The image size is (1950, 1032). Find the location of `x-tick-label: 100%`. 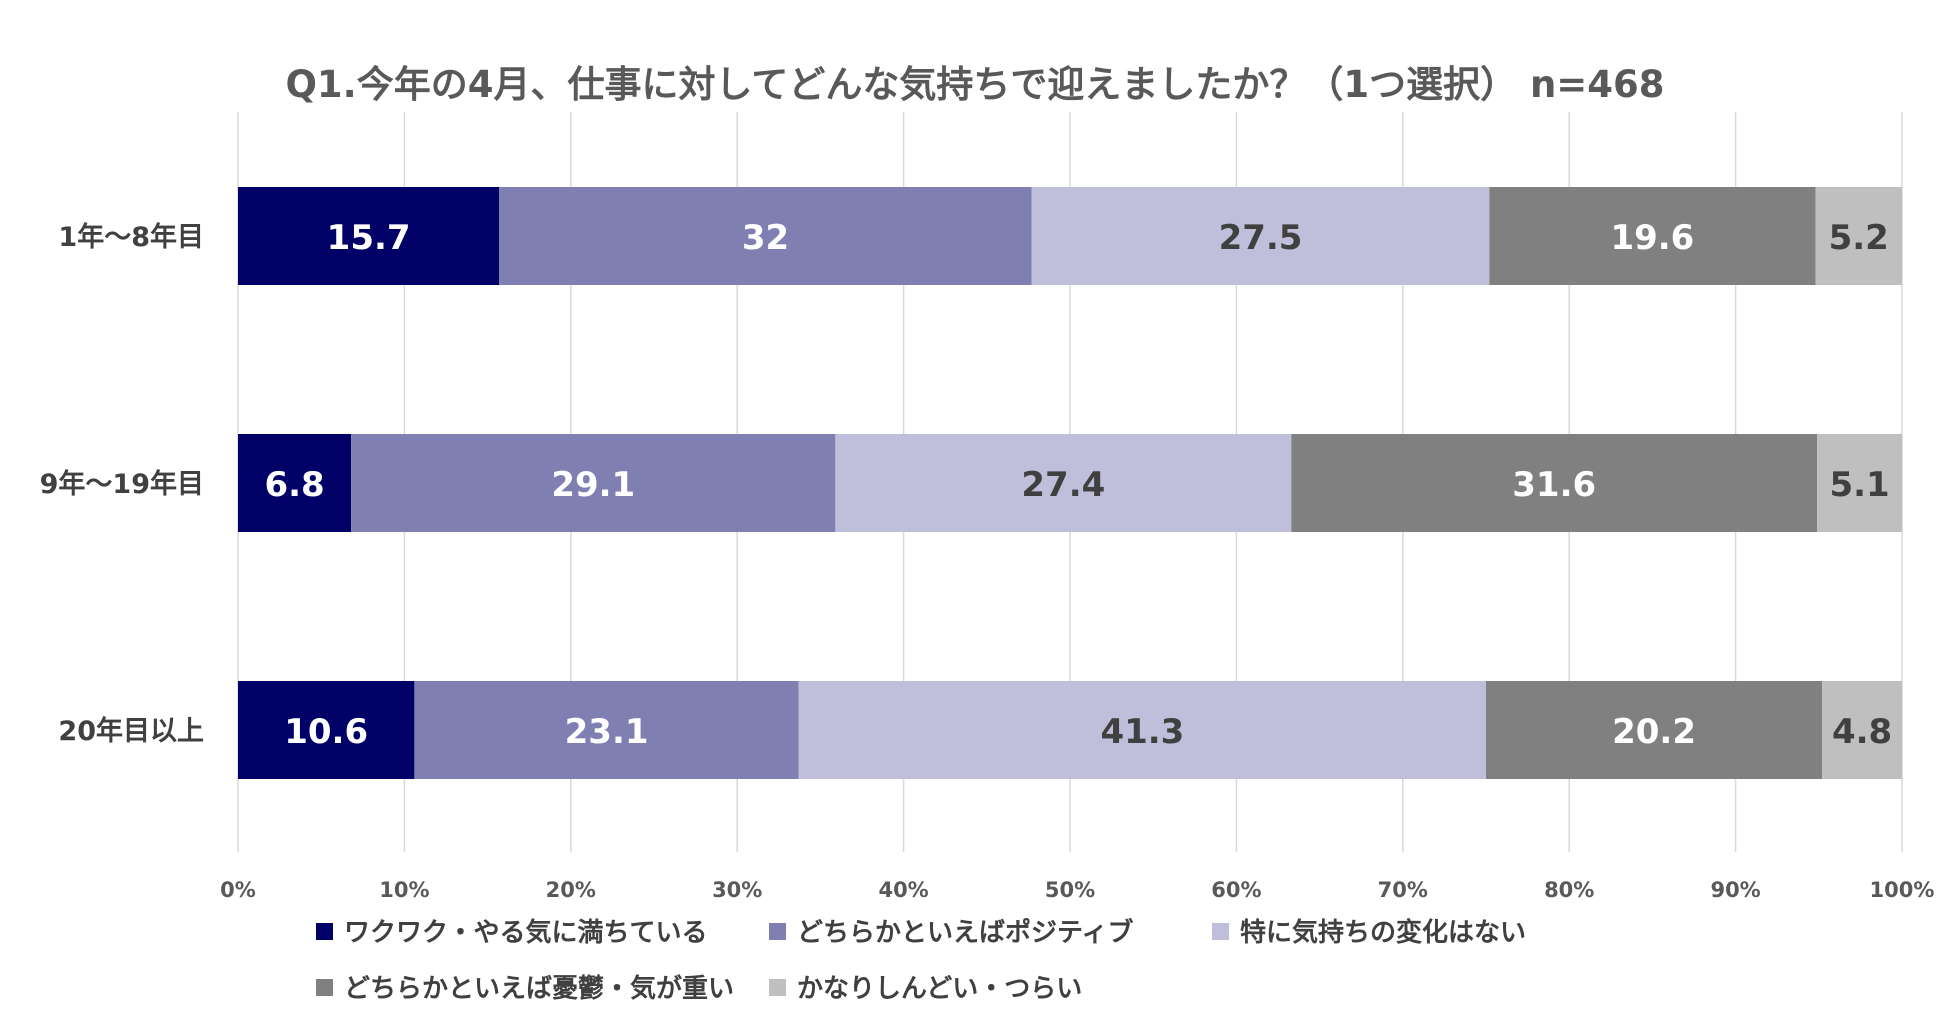

x-tick-label: 100% is located at coordinates (1902, 890).